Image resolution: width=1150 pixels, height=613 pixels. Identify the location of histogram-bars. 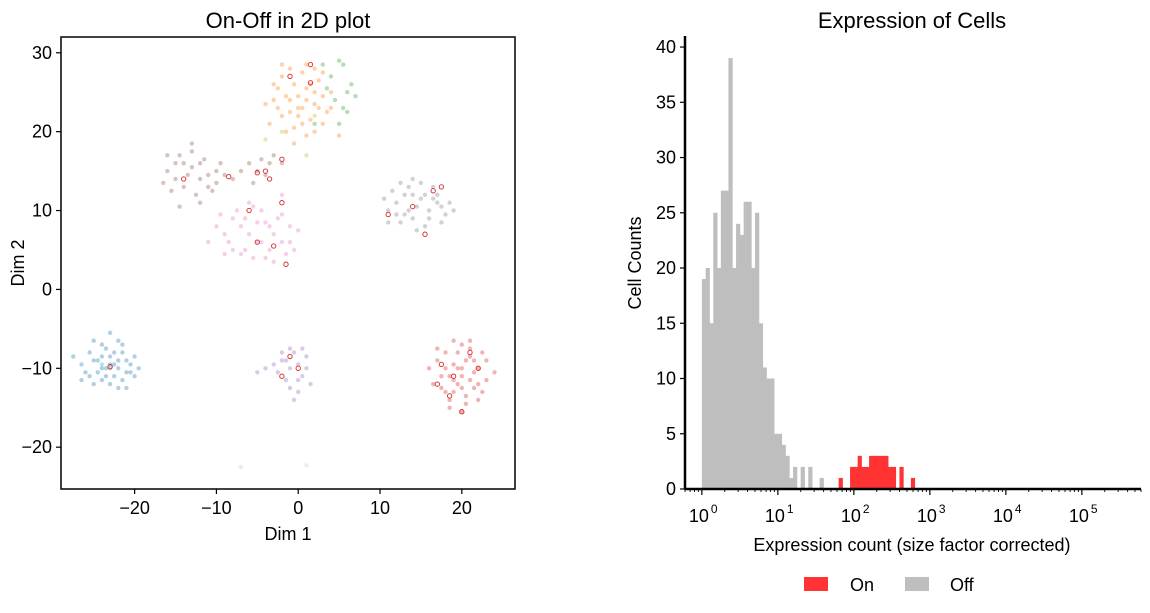
(808, 274).